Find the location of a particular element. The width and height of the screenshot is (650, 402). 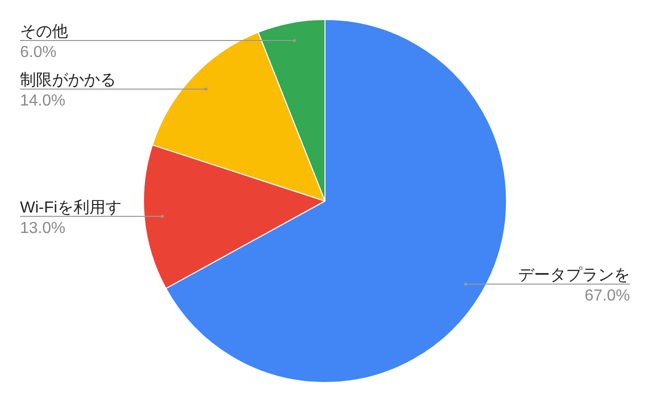

data-label: 14.0% is located at coordinates (43, 101).